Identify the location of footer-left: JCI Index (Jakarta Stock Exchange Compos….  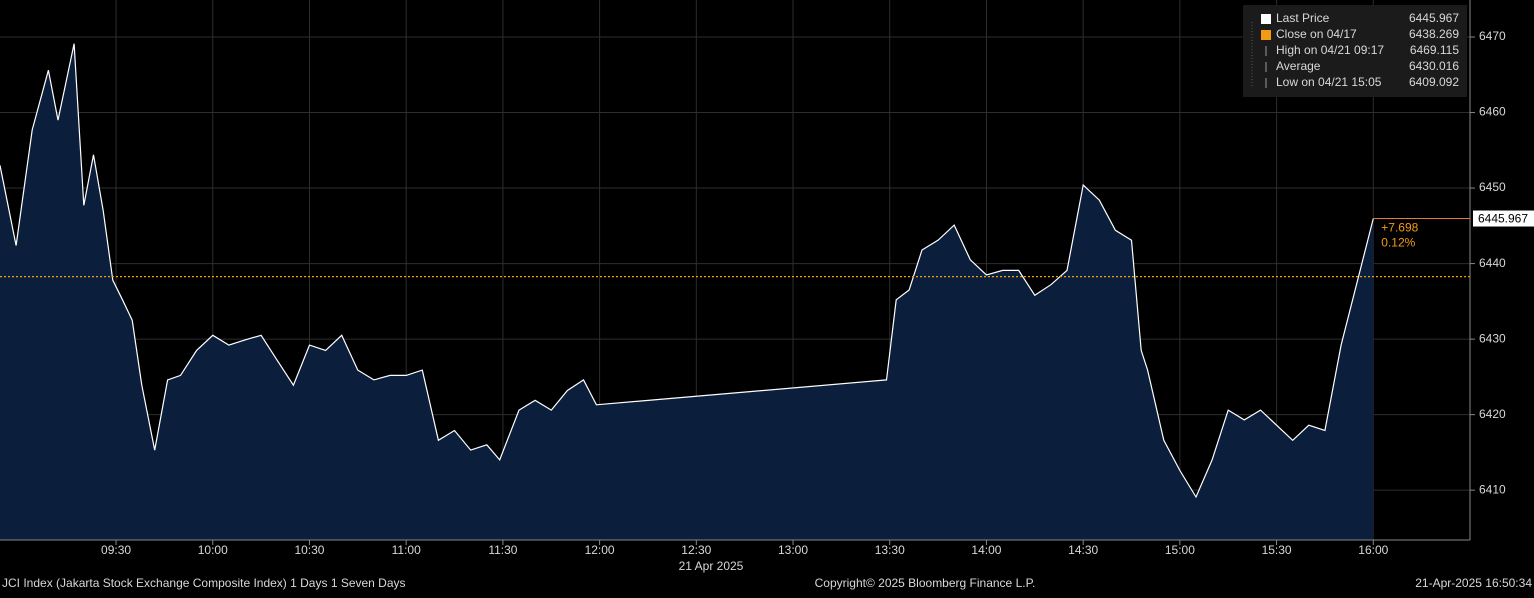
(204, 583).